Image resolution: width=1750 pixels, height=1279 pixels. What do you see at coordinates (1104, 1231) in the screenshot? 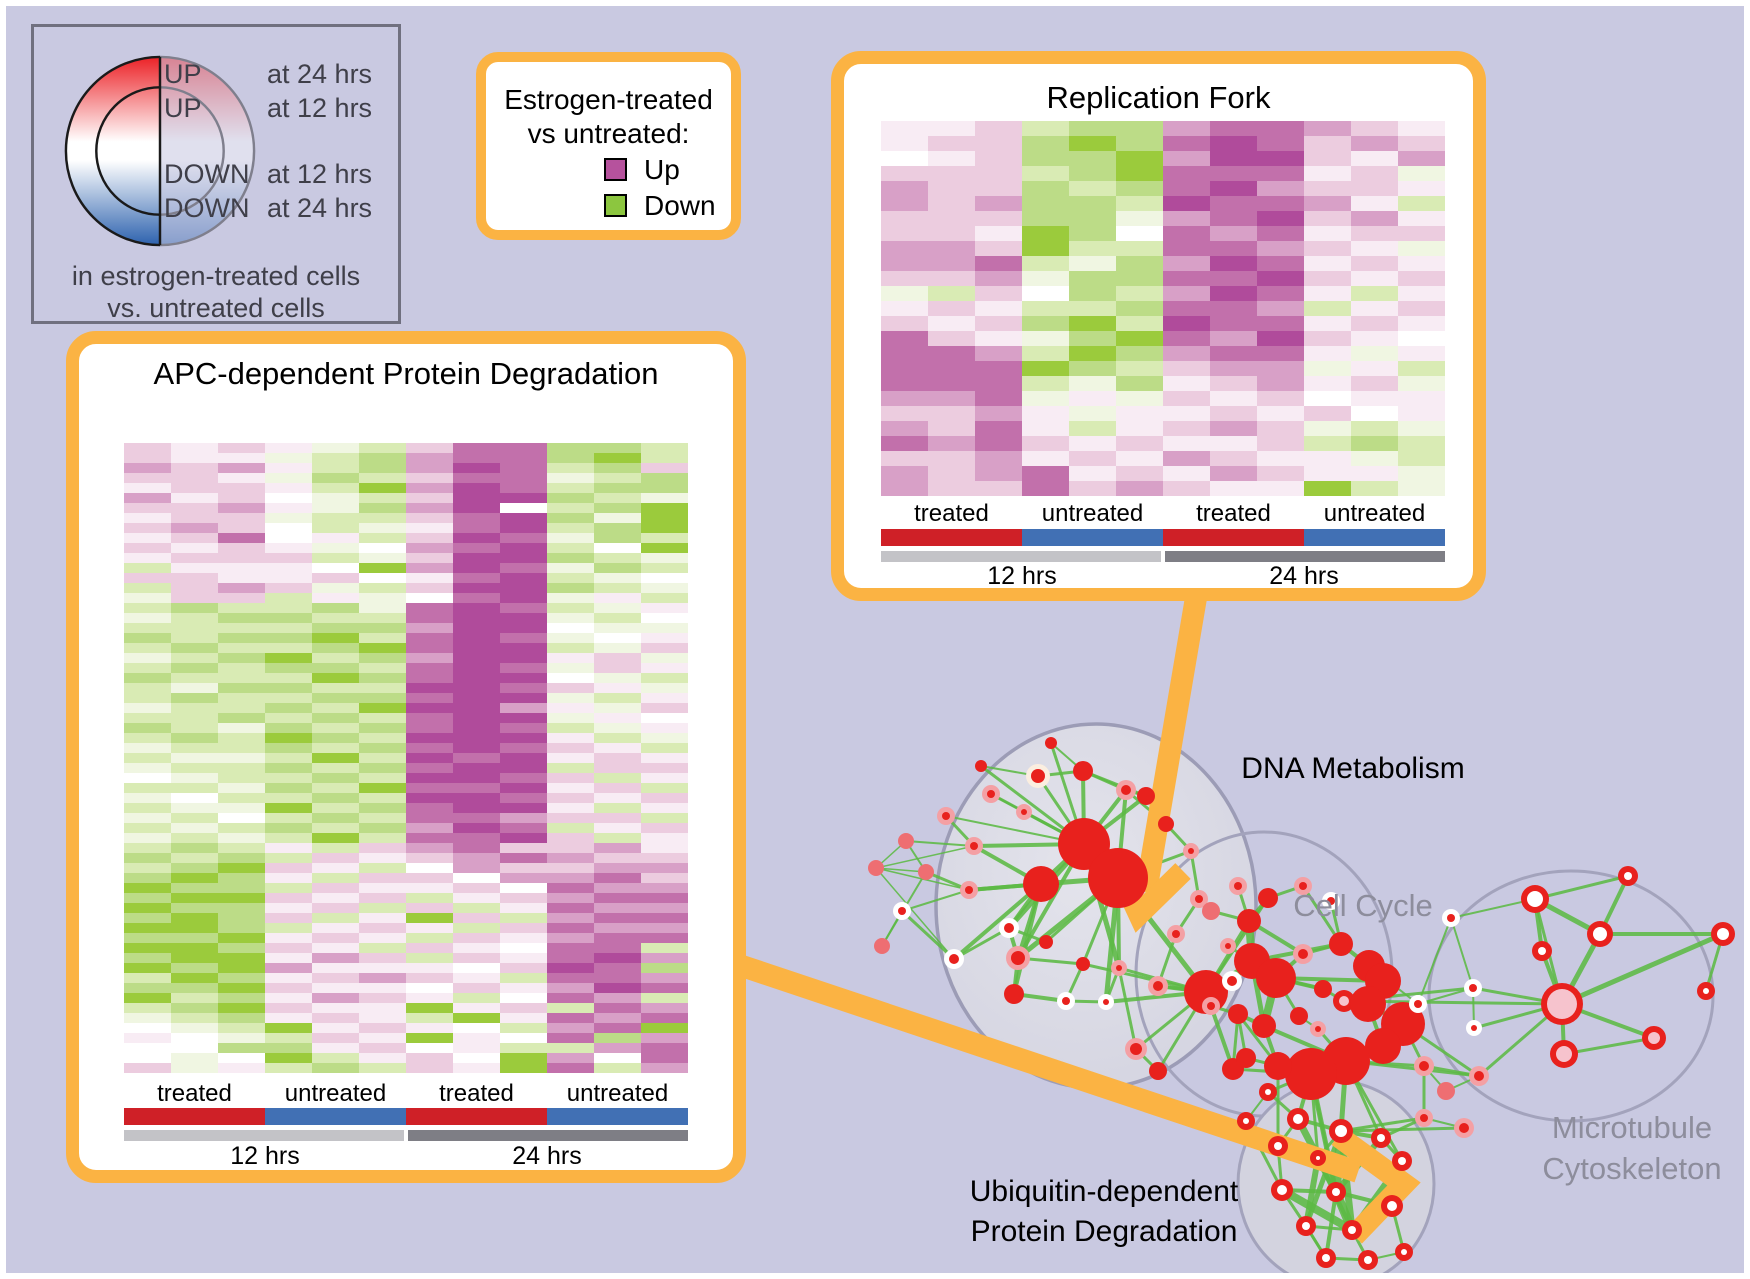
I see `ubiquitin-line2: Protein Degradation` at bounding box center [1104, 1231].